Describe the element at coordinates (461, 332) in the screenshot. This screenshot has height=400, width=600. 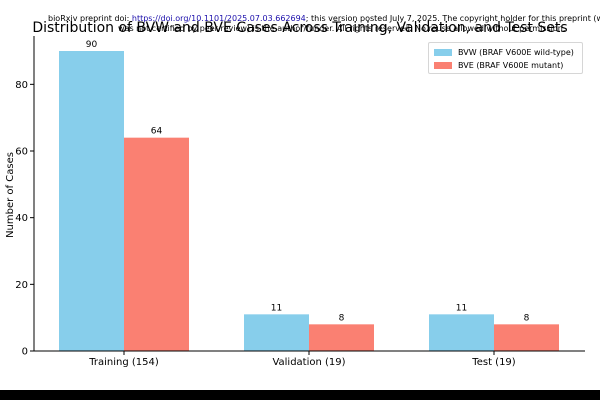
I see `bar-test-bvw` at that location.